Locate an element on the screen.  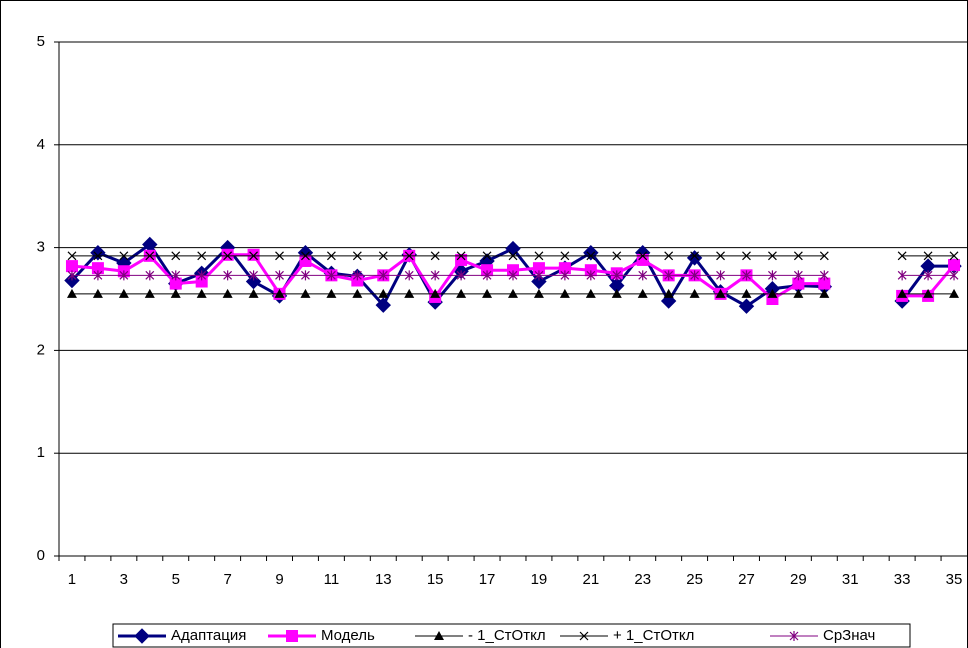
y-tick-label: 1 is located at coordinates (41, 452).